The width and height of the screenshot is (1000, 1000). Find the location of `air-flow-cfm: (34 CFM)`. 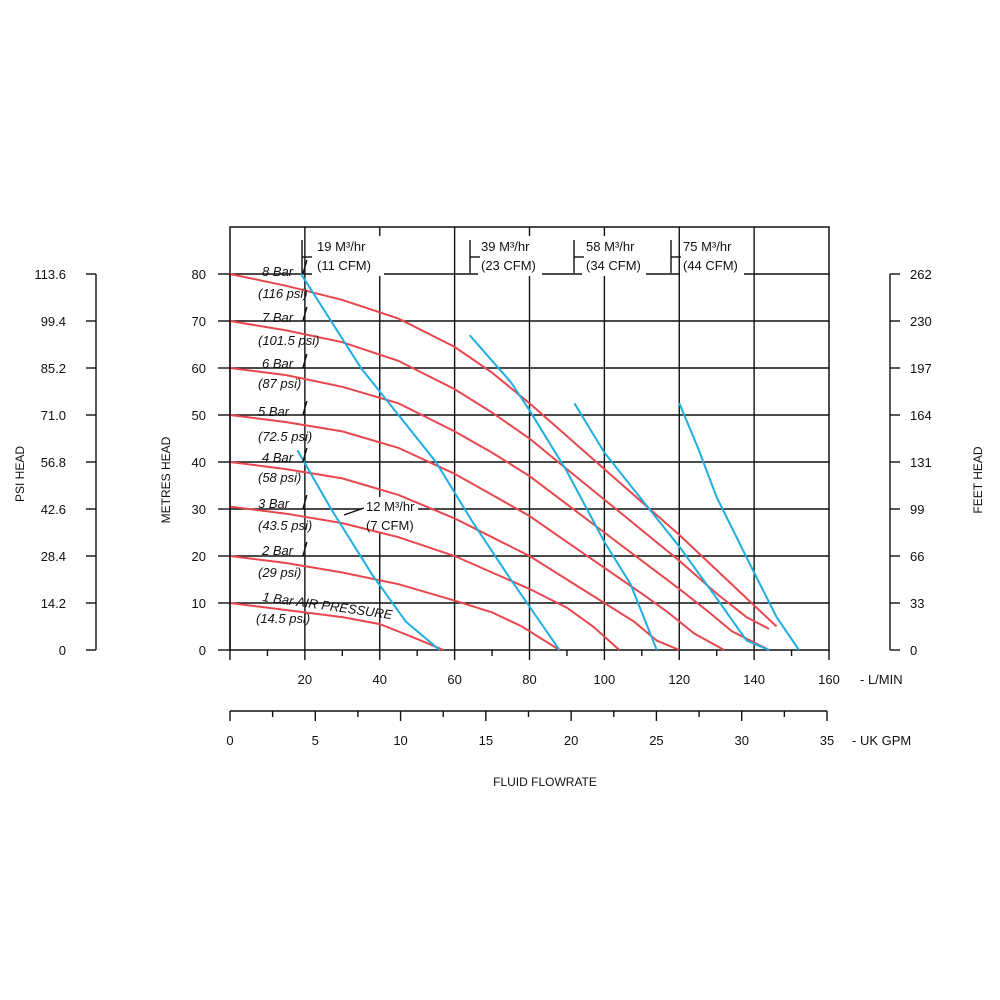

air-flow-cfm: (34 CFM) is located at coordinates (613, 265).